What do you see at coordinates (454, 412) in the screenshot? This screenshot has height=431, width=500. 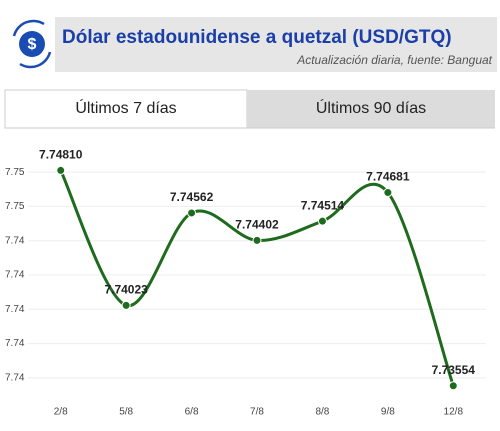 I see `x-tick-label: 12/8` at bounding box center [454, 412].